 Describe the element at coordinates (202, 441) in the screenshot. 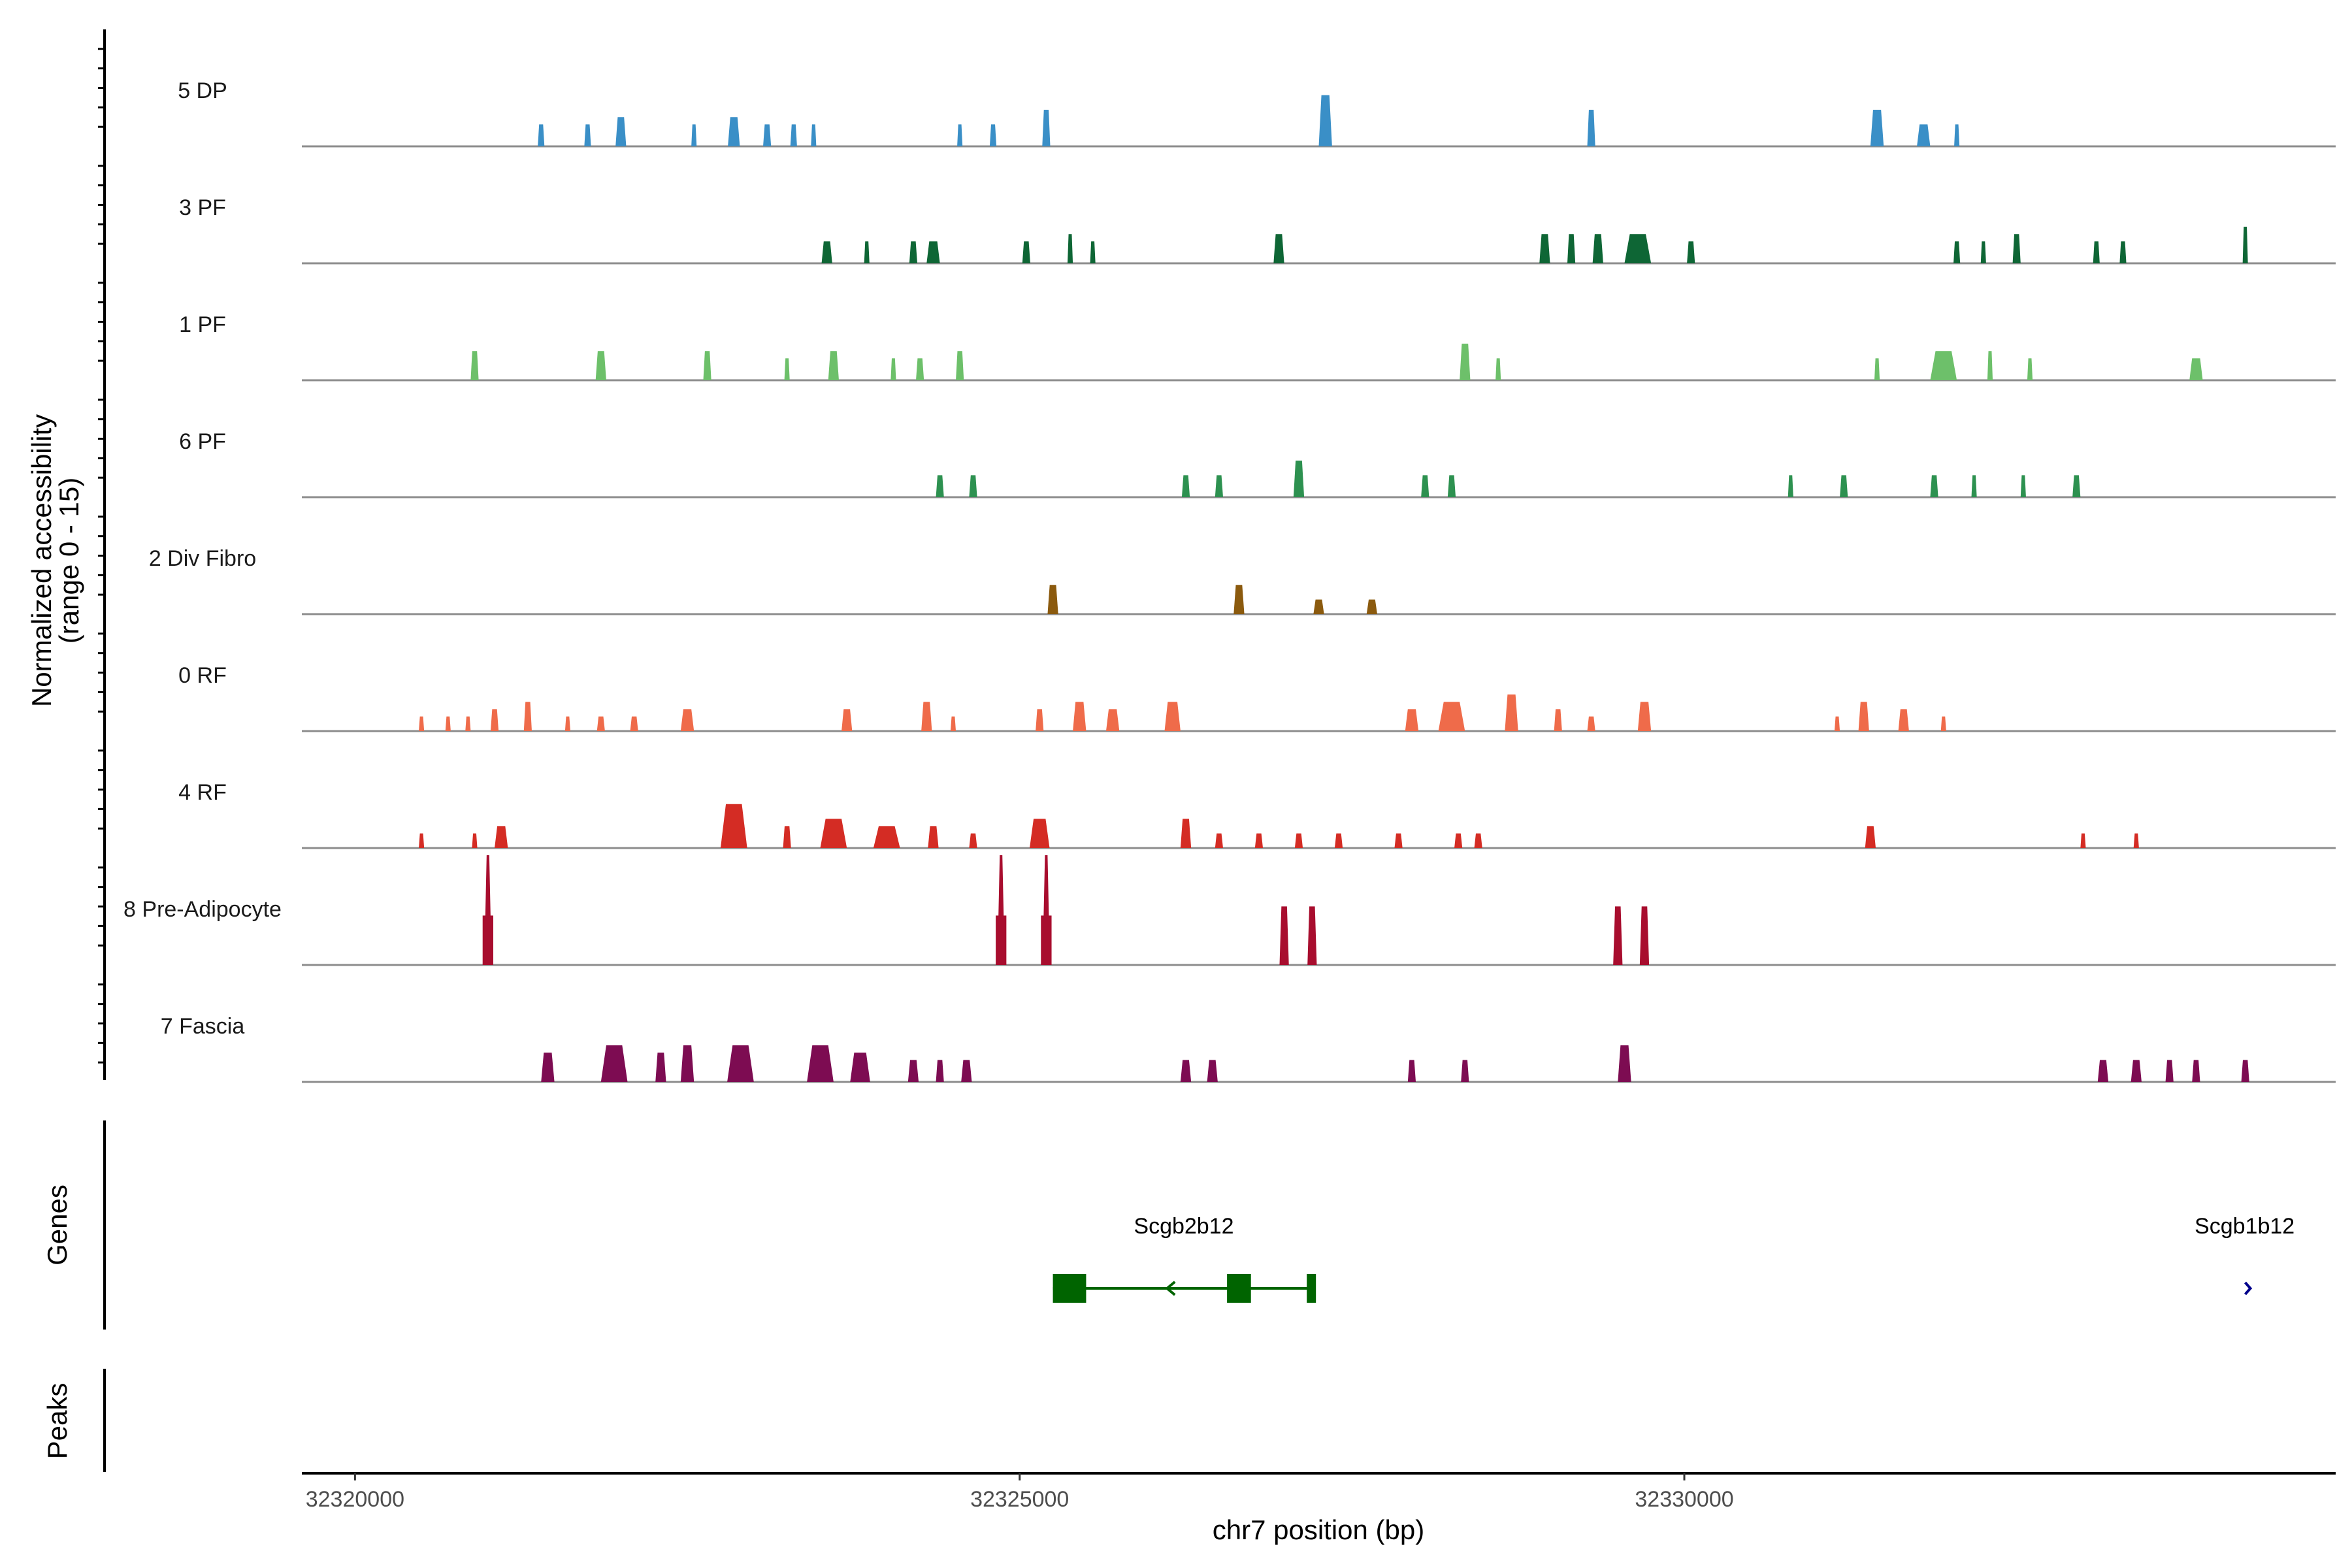

I see `track-label: 6 PF` at that location.